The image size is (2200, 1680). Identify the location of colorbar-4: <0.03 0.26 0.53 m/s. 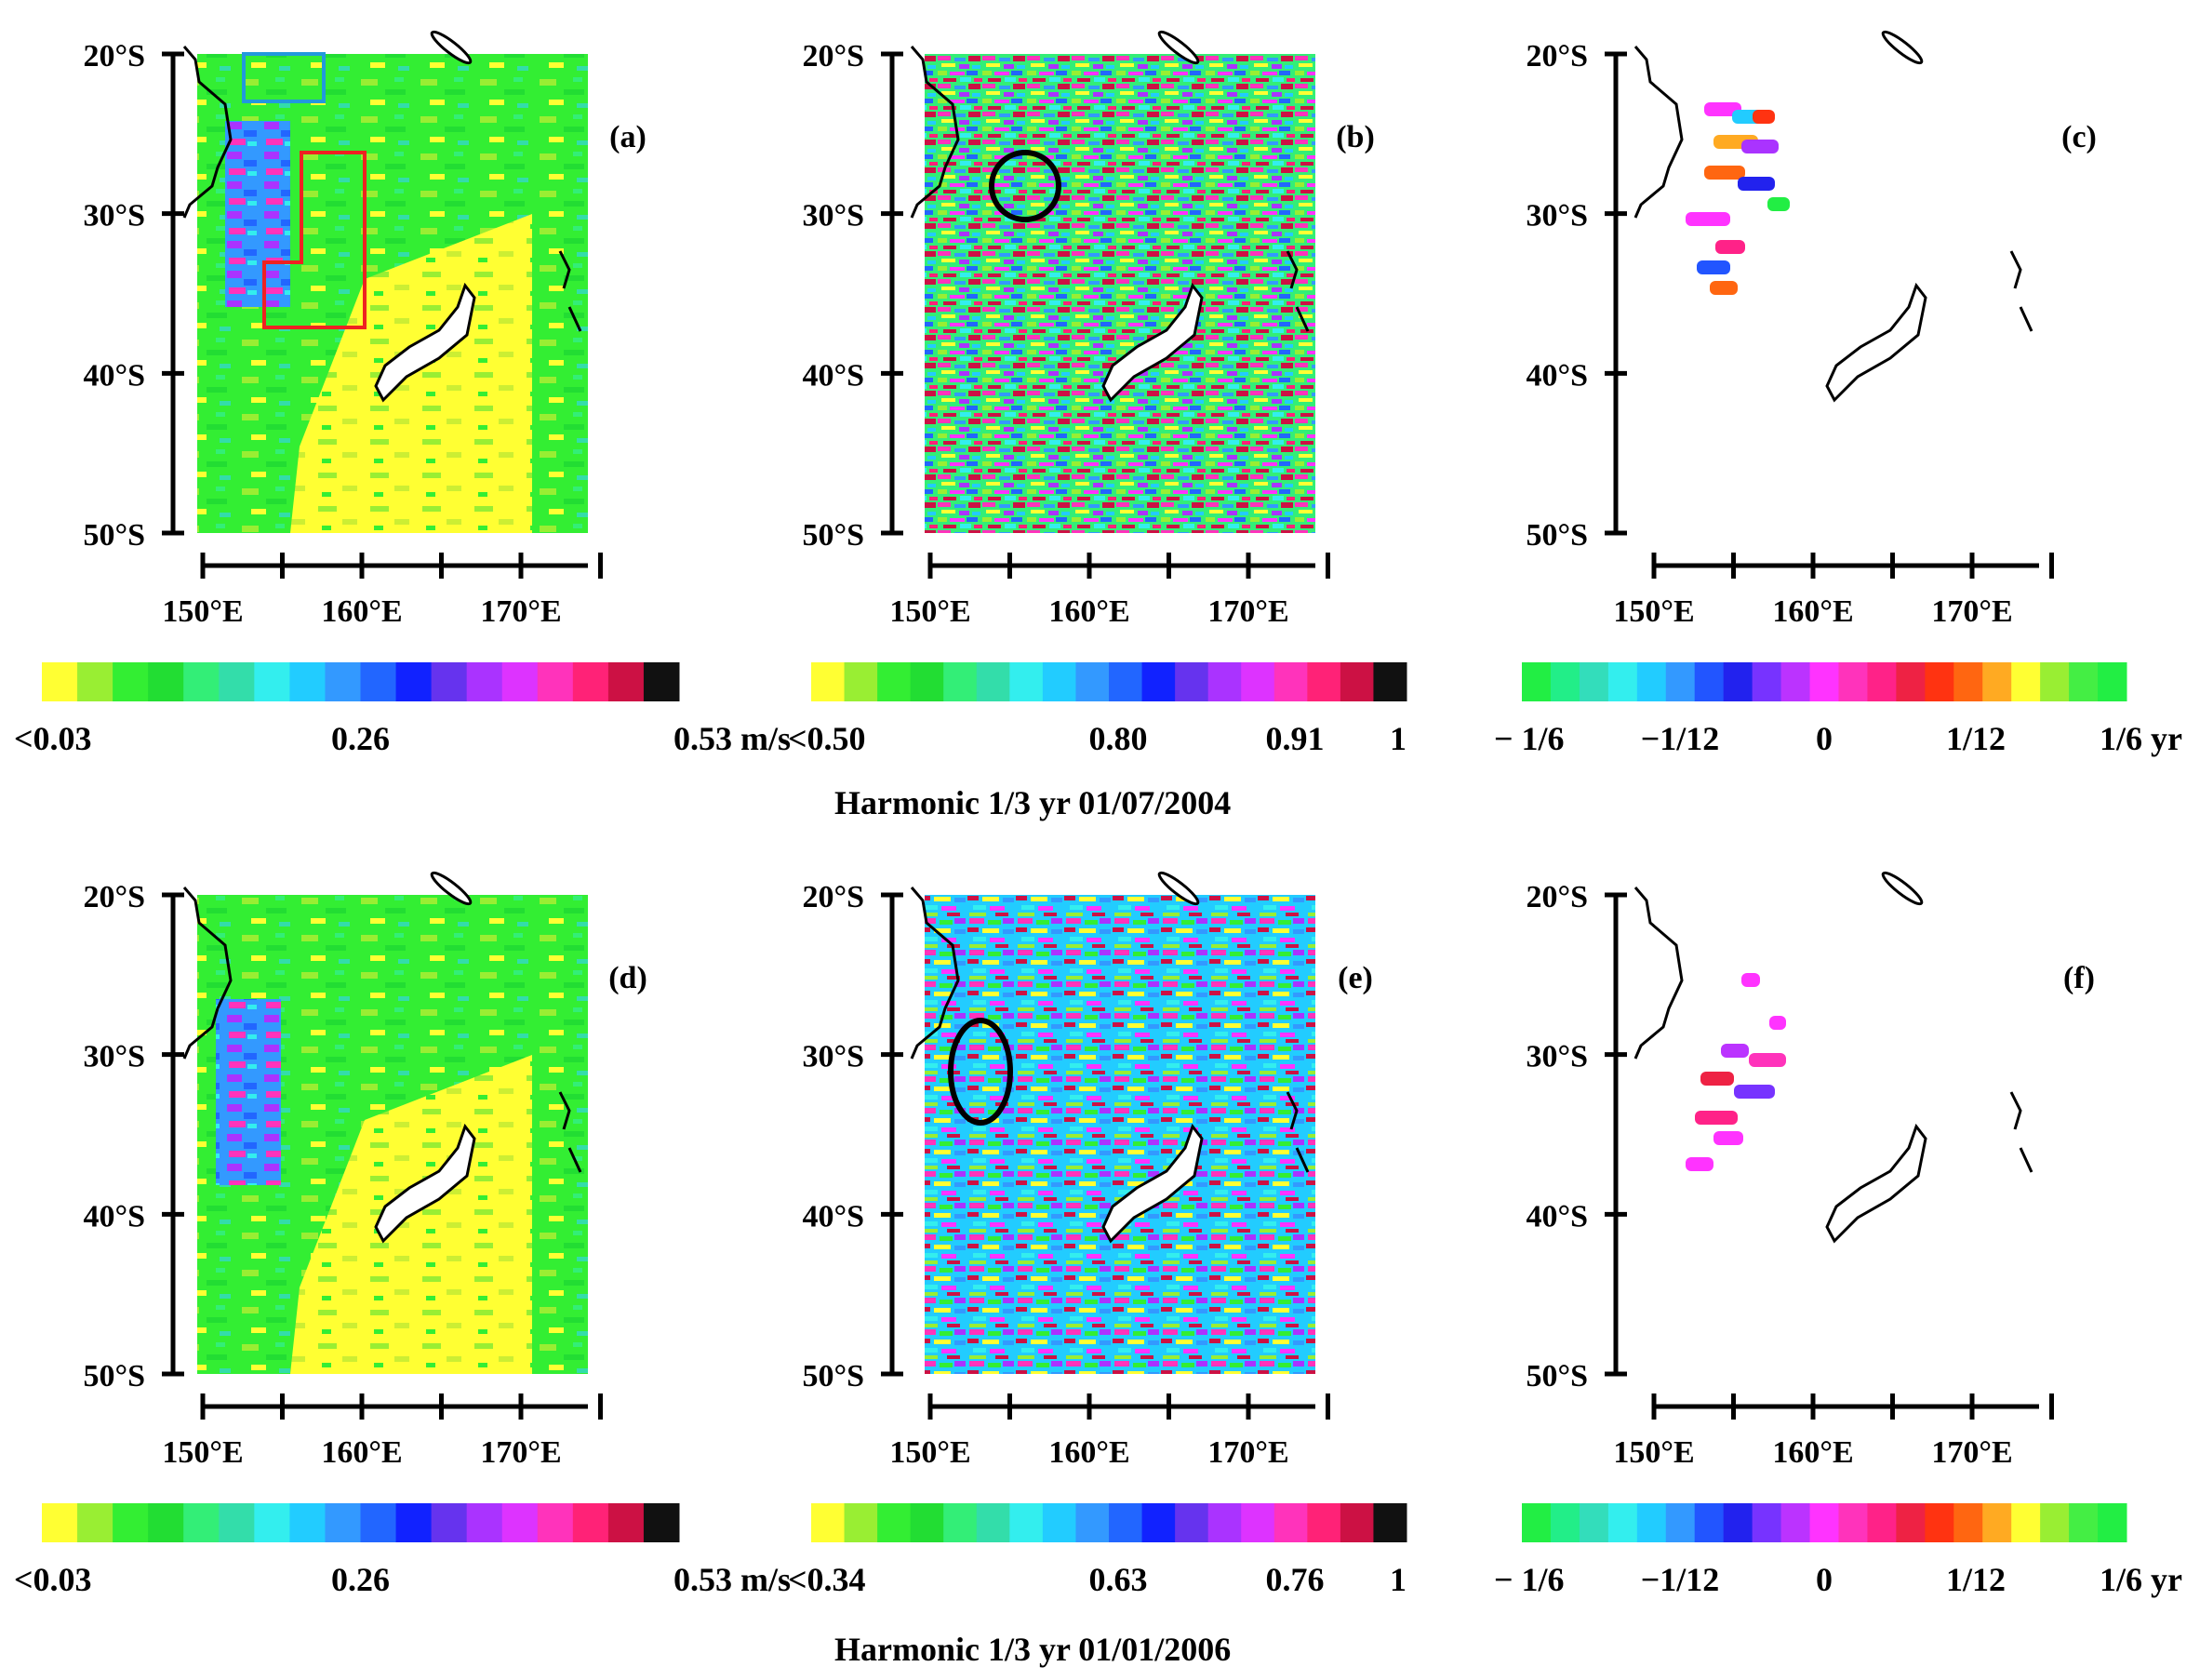
(402, 1550).